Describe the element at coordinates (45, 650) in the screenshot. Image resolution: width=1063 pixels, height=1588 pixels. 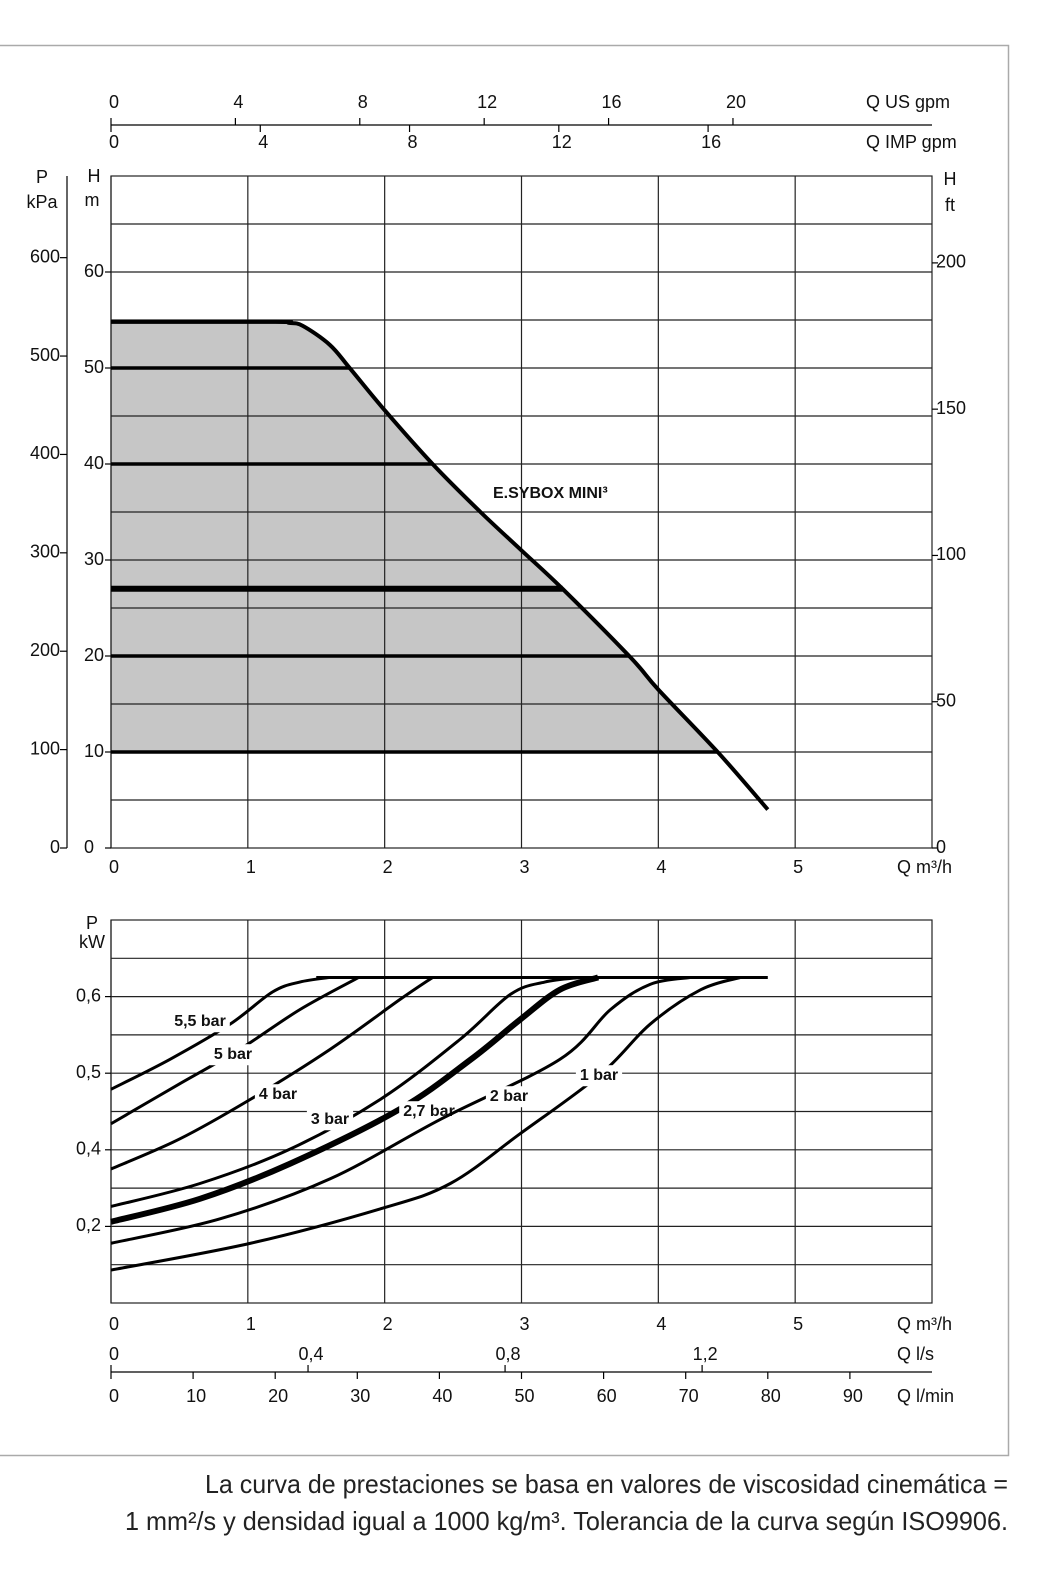
I see `p-tick-label: 200` at that location.